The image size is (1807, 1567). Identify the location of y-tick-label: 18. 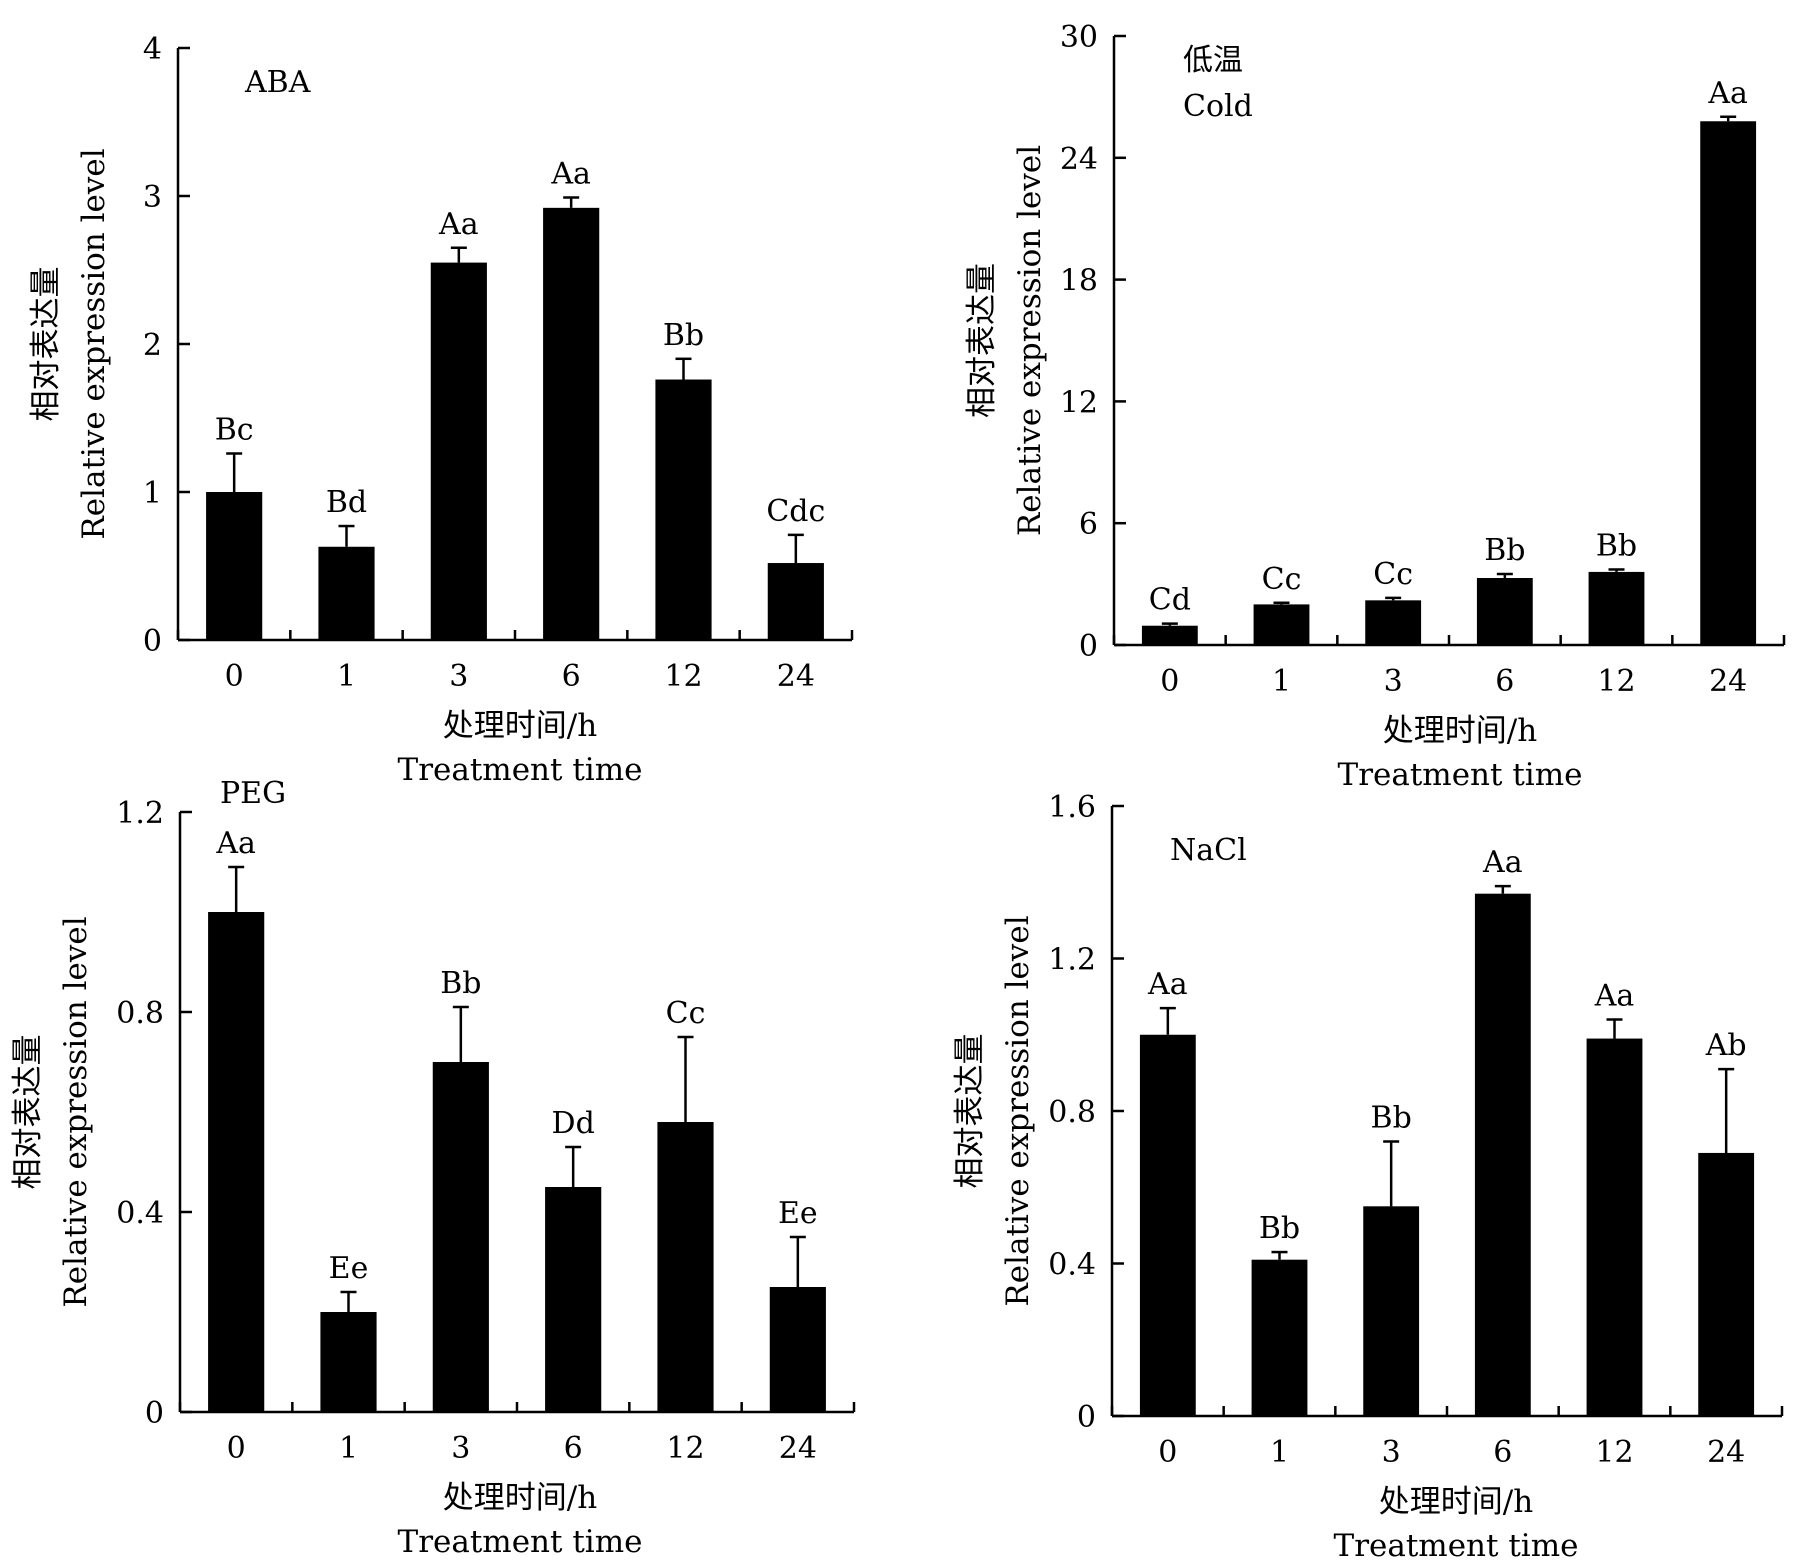
(1079, 281).